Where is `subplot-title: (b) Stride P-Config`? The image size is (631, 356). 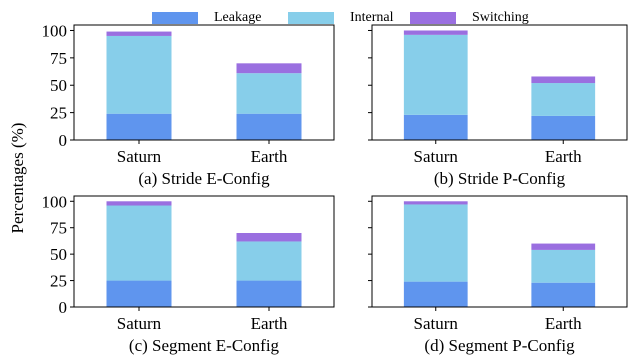
subplot-title: (b) Stride P-Config is located at coordinates (500, 178).